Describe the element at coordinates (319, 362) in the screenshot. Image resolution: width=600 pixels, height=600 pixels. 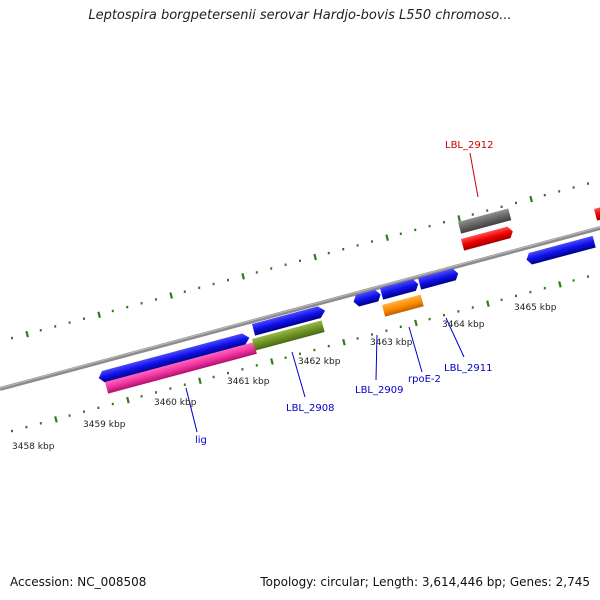
I see `scale-label-3462: 3462 kbp` at that location.